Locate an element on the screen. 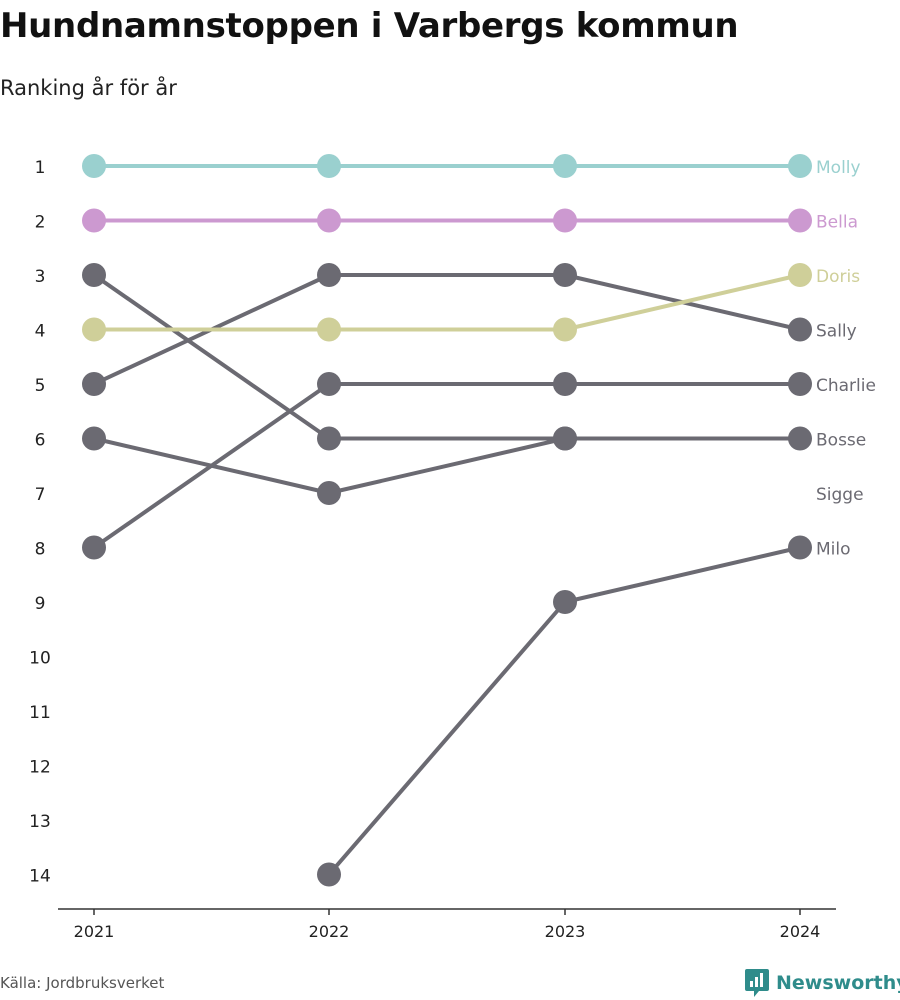  end-label-molly: Molly is located at coordinates (838, 168).